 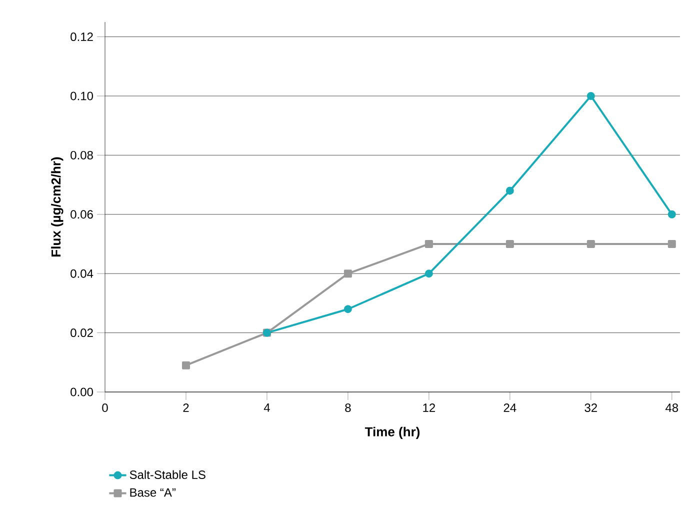 What do you see at coordinates (267, 408) in the screenshot?
I see `x-tick-label: 4` at bounding box center [267, 408].